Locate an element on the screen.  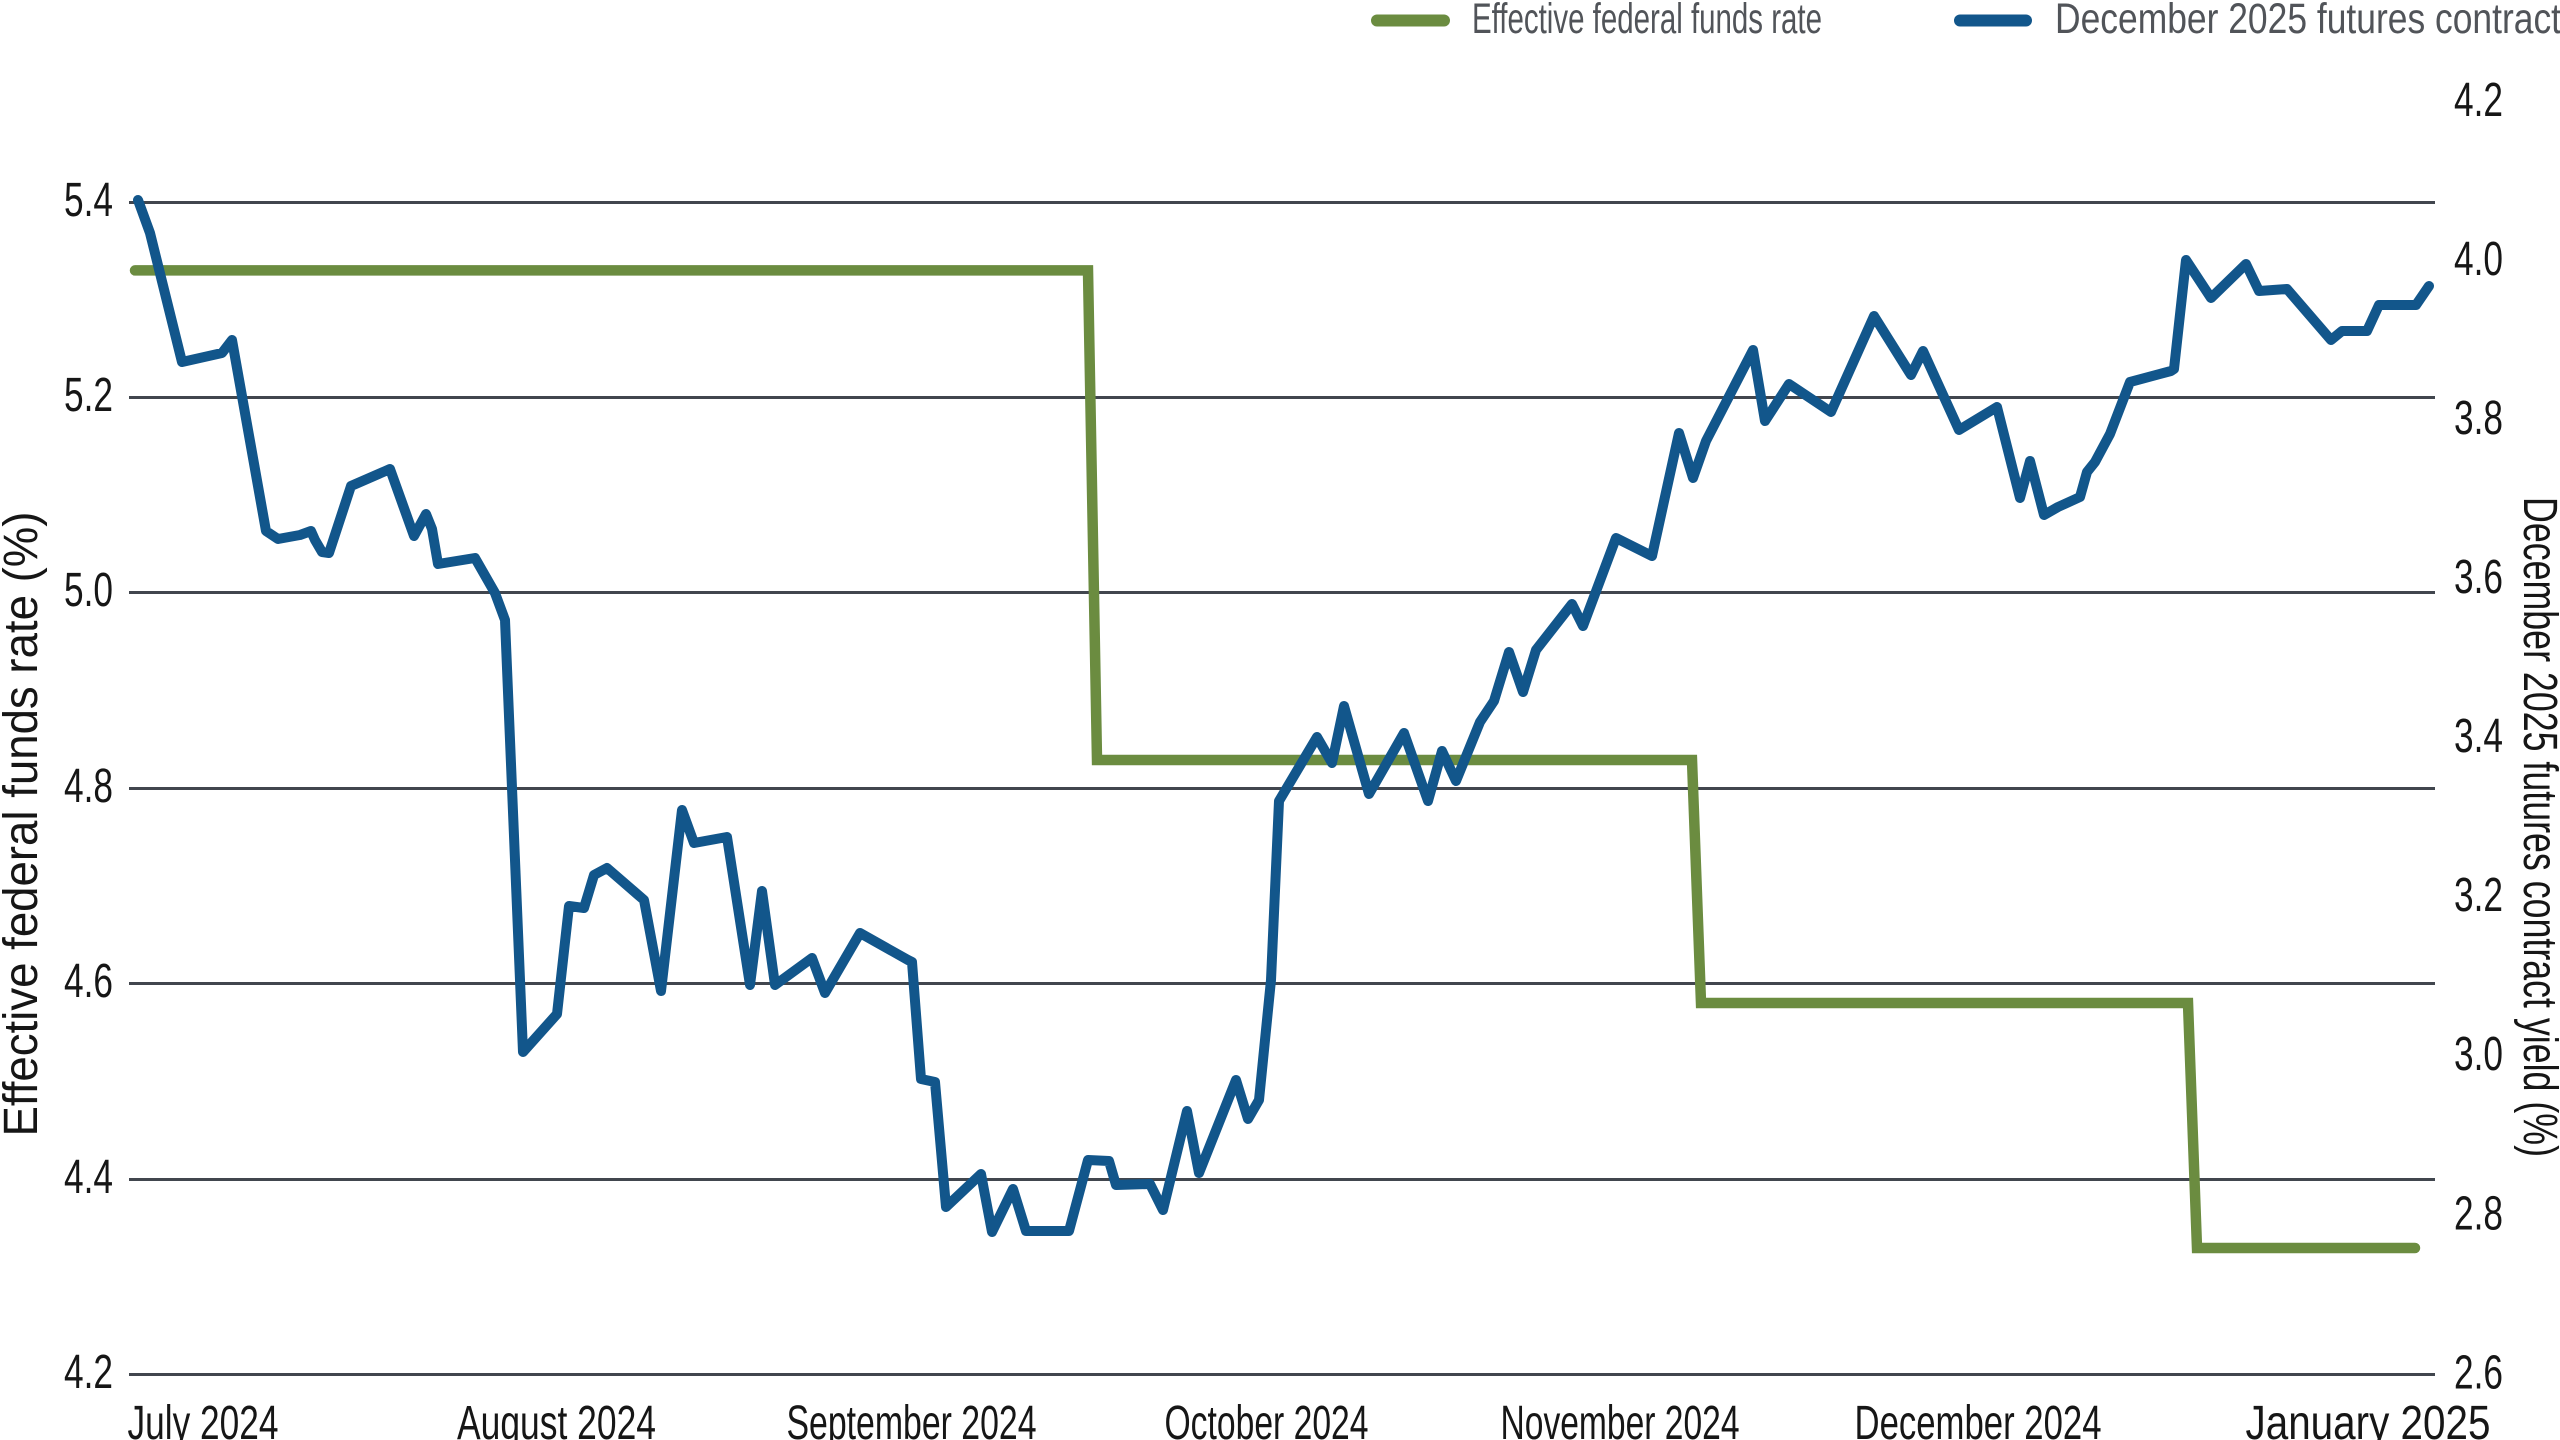
svg-text: 4.0 is located at coordinates (2478, 259).